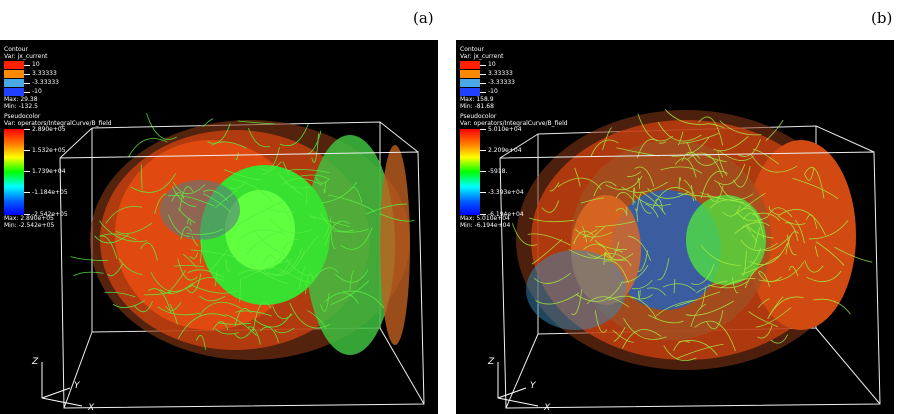  I want to click on contour-min: Min: -81.68, so click(477, 106).